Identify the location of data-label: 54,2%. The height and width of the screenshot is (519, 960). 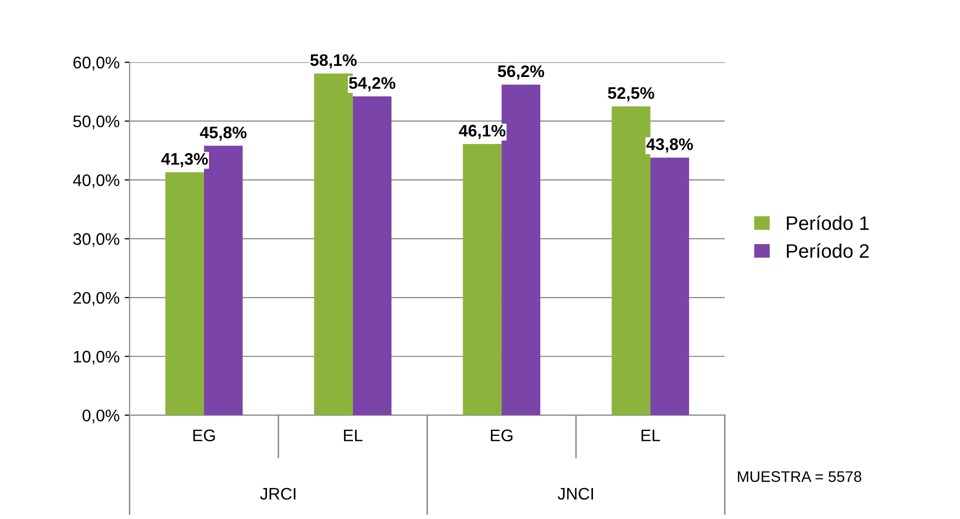
(372, 84).